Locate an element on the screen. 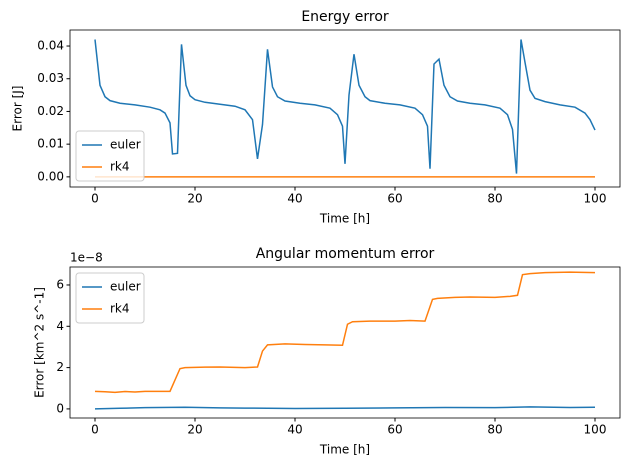  y-axis-label: Error [km^2 s^-1] is located at coordinates (40, 342).